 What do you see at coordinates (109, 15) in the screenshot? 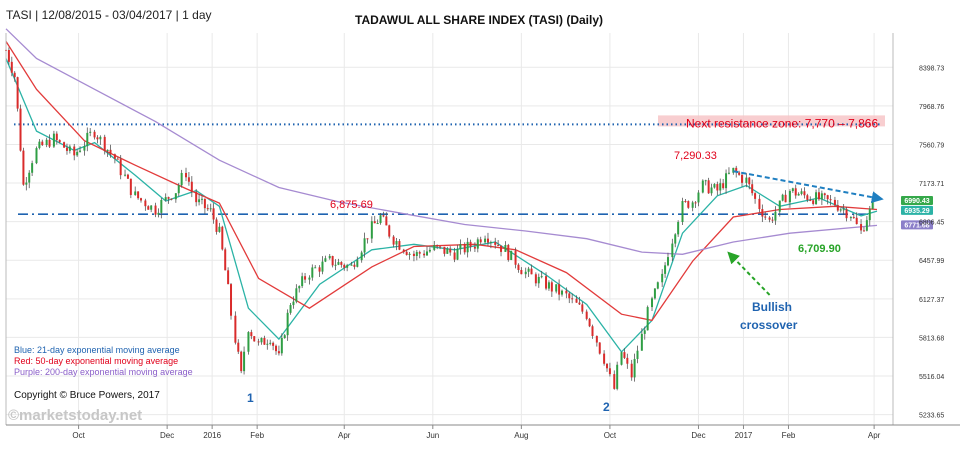
I see `chart-info-header: TASI | 12/08/2015 - 03/04/2017 | 1 day` at bounding box center [109, 15].